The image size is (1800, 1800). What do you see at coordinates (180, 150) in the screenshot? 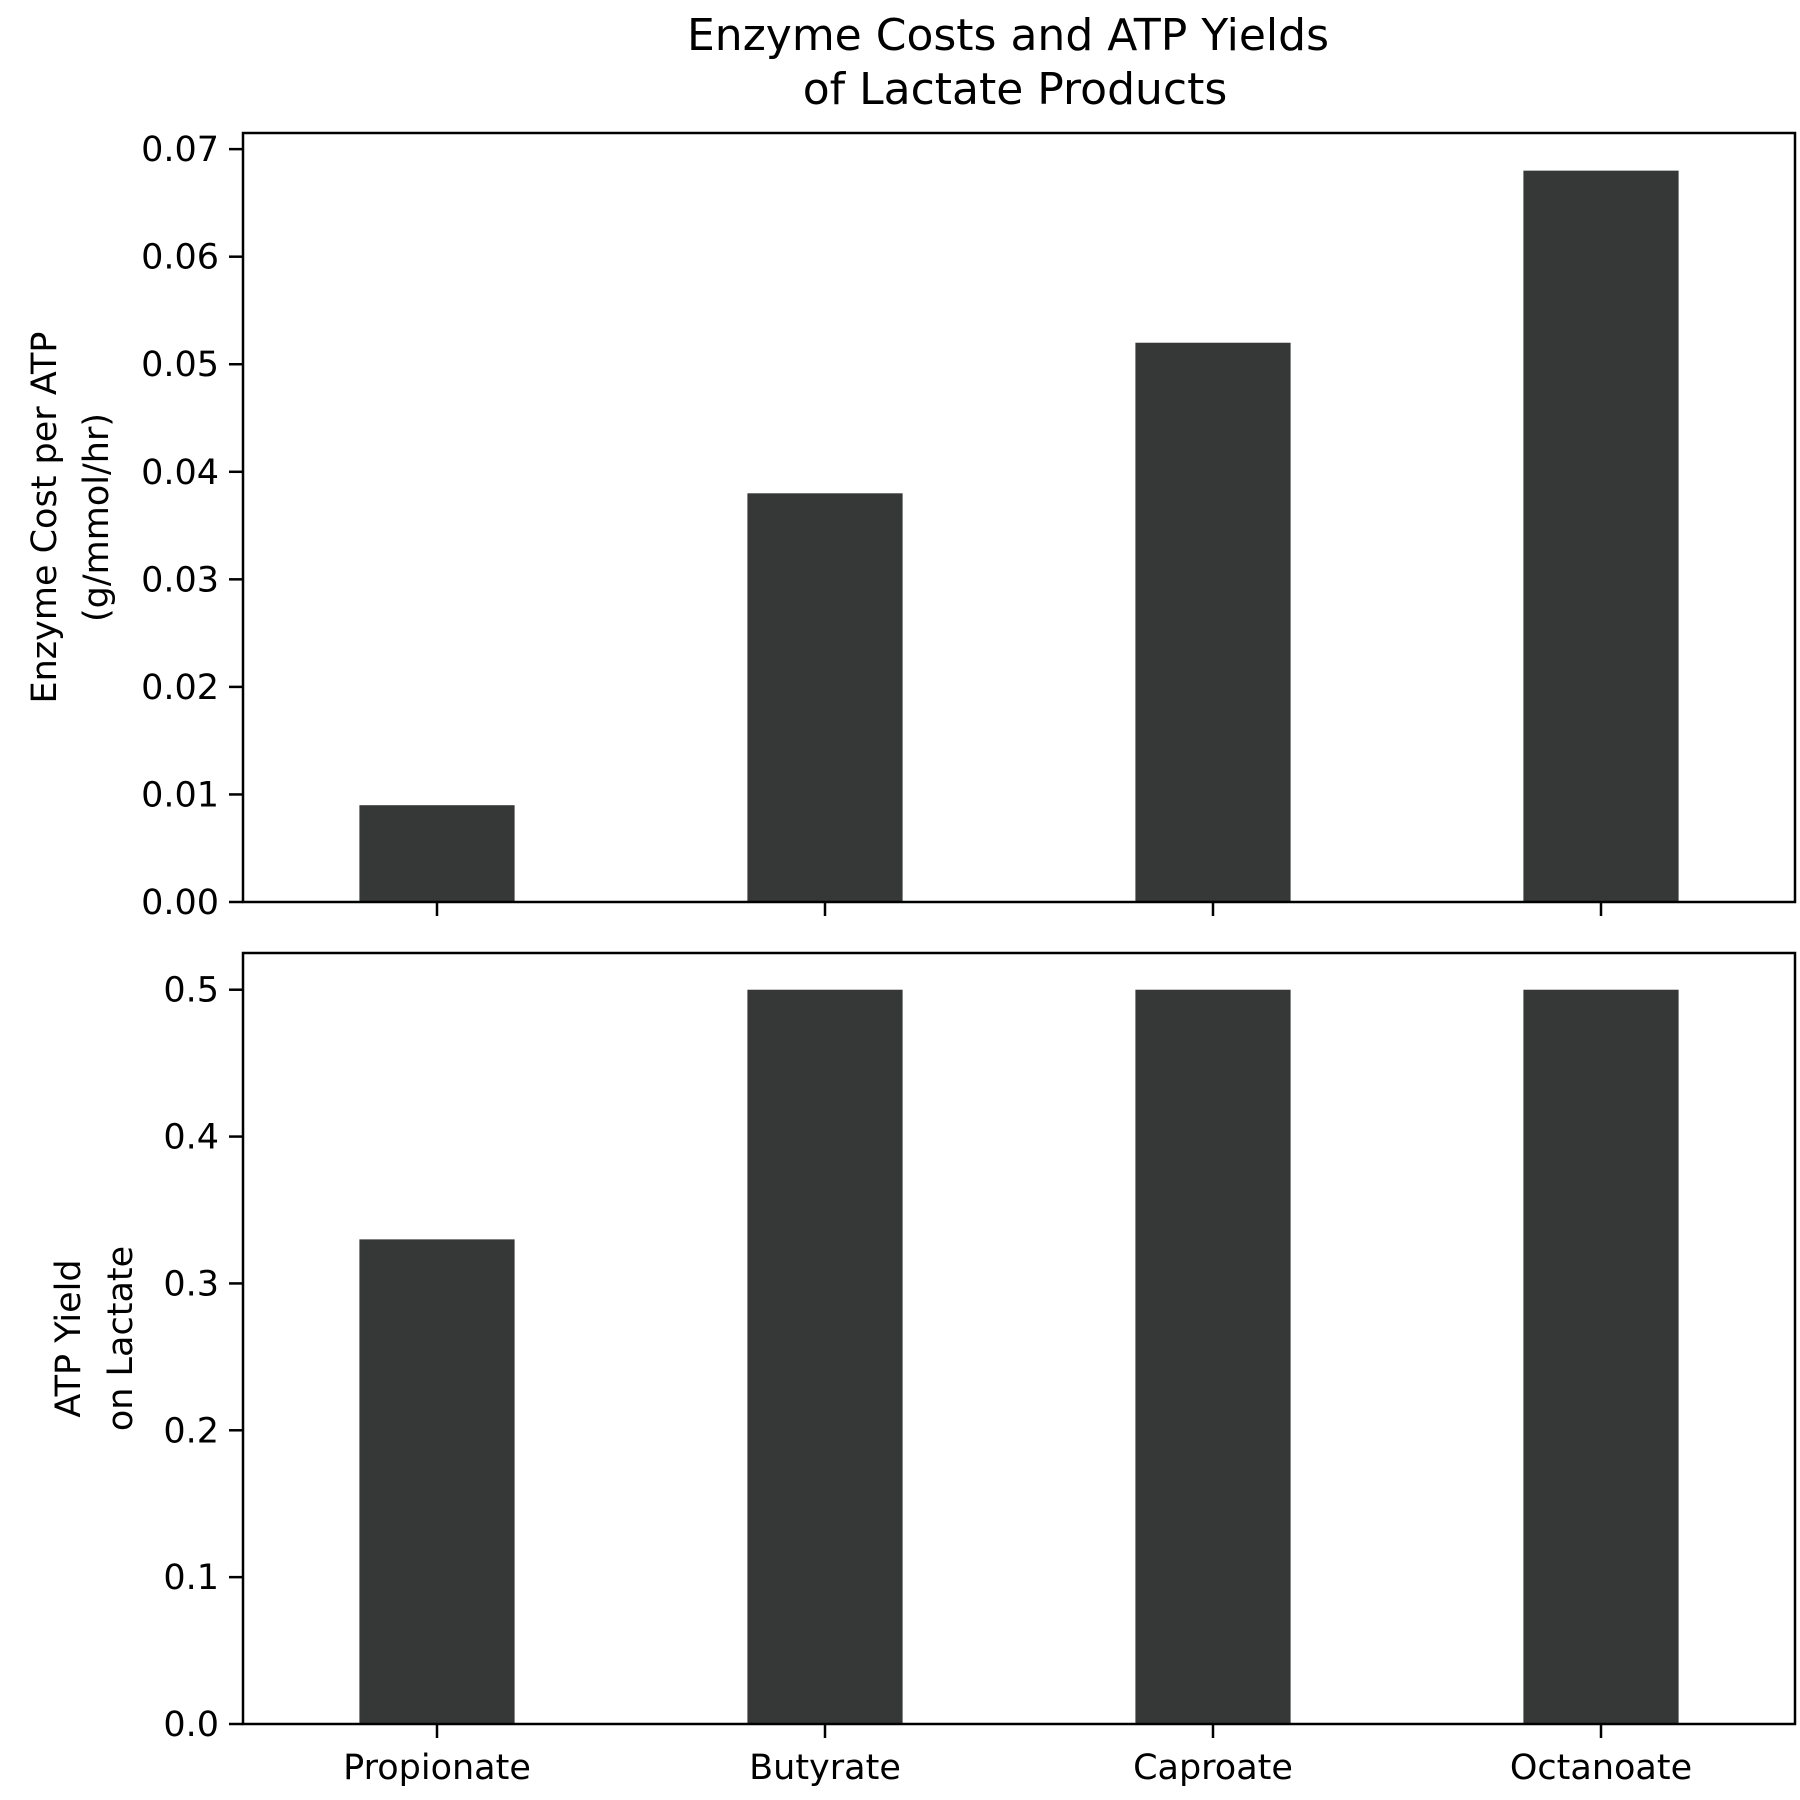
I see `enzyme-cost-y-tick-label: 0.07` at bounding box center [180, 150].